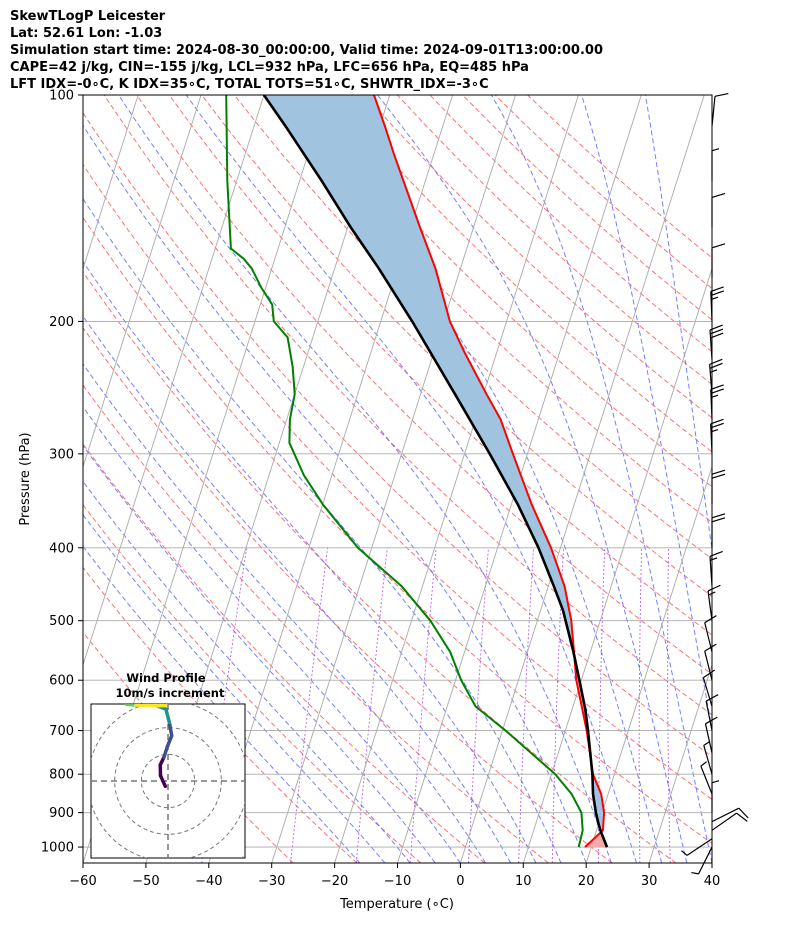 Image resolution: width=794 pixels, height=937 pixels. What do you see at coordinates (61, 548) in the screenshot?
I see `y-tick-label: 400` at bounding box center [61, 548].